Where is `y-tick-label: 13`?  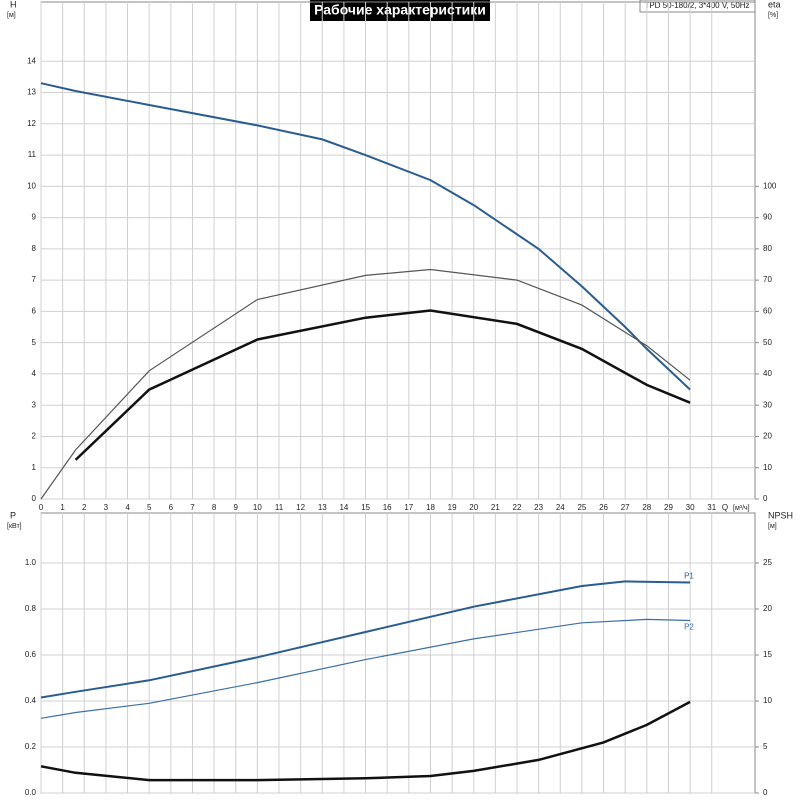
y-tick-label: 13 is located at coordinates (31, 92).